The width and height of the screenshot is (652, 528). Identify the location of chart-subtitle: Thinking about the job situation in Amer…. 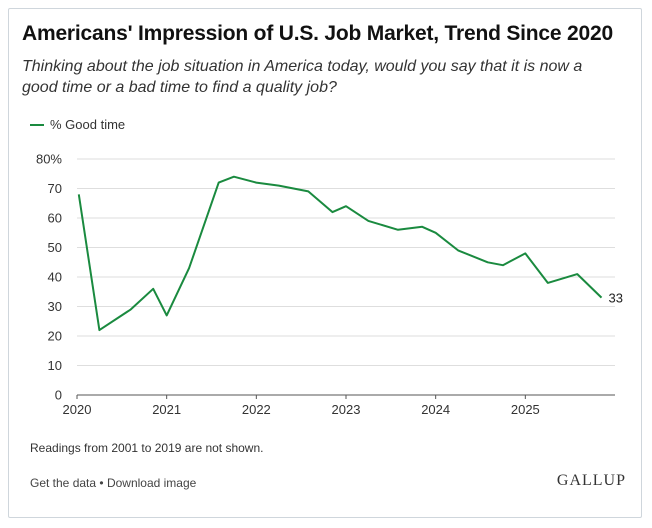
(302, 77).